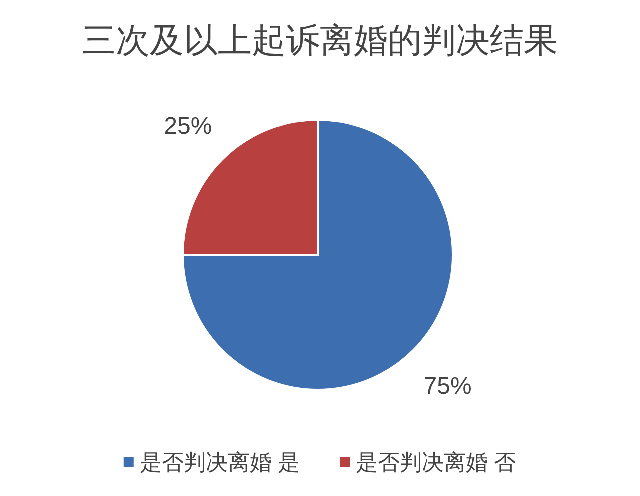 This screenshot has height=496, width=640. What do you see at coordinates (188, 126) in the screenshot?
I see `data-label: 25%` at bounding box center [188, 126].